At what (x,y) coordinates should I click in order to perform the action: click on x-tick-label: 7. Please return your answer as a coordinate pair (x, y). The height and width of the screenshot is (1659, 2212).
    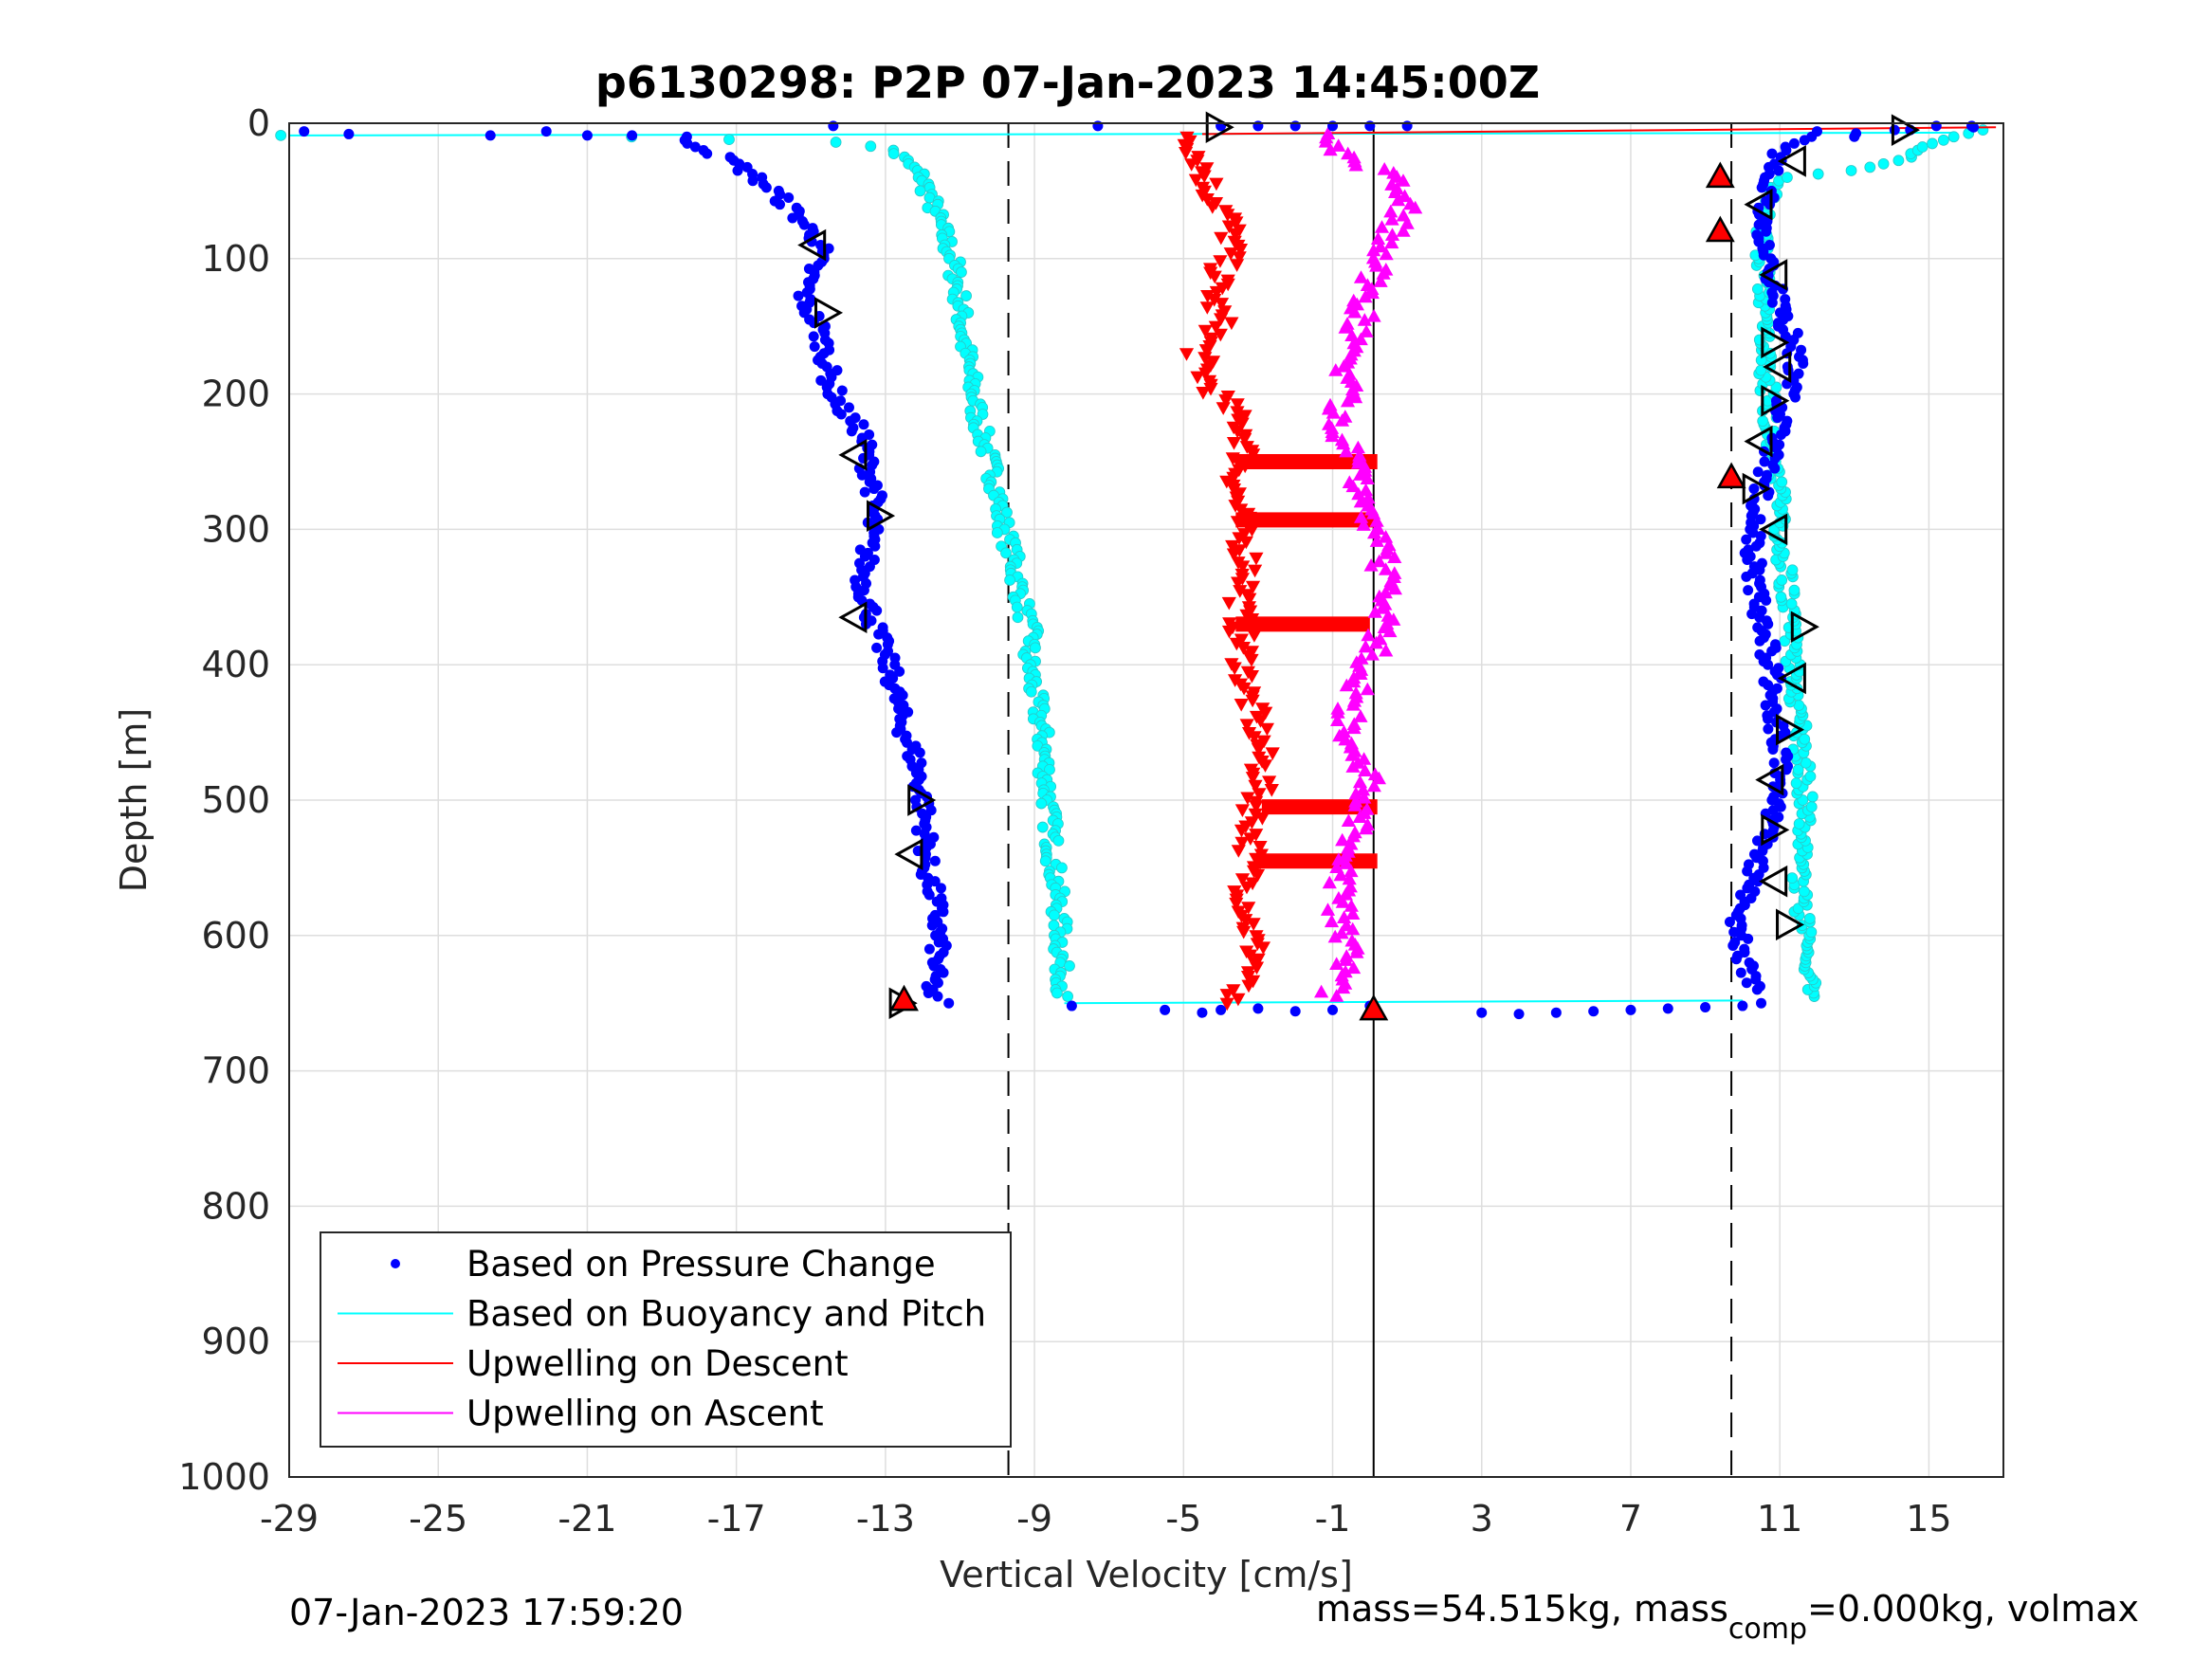
    Looking at the image, I should click on (1630, 1519).